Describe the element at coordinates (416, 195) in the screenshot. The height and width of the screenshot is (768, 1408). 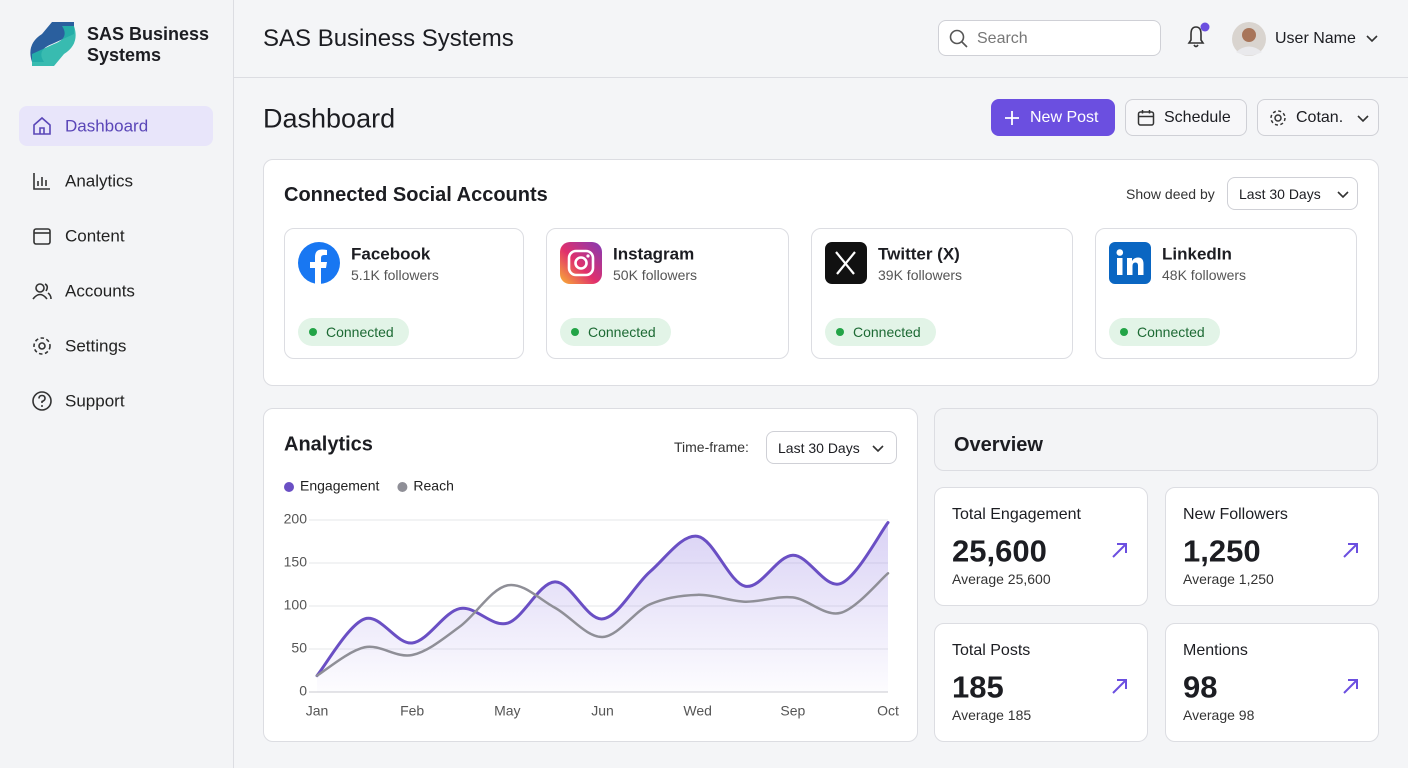
I see `accounts-title: Connected Social Accounts` at that location.